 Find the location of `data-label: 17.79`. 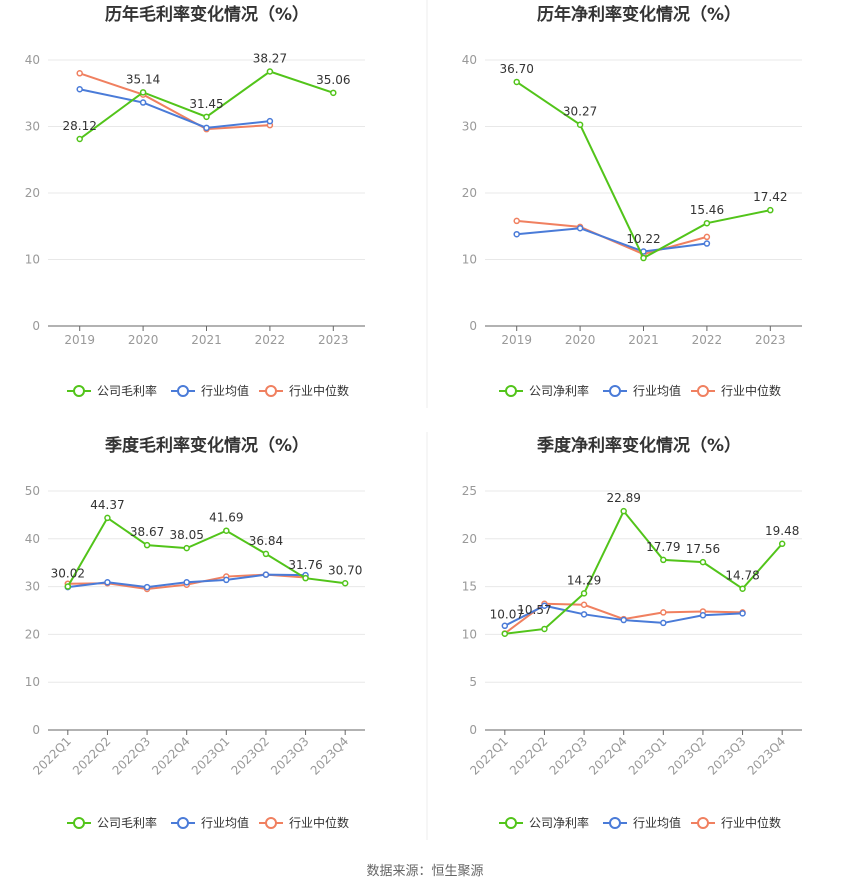

data-label: 17.79 is located at coordinates (663, 547).